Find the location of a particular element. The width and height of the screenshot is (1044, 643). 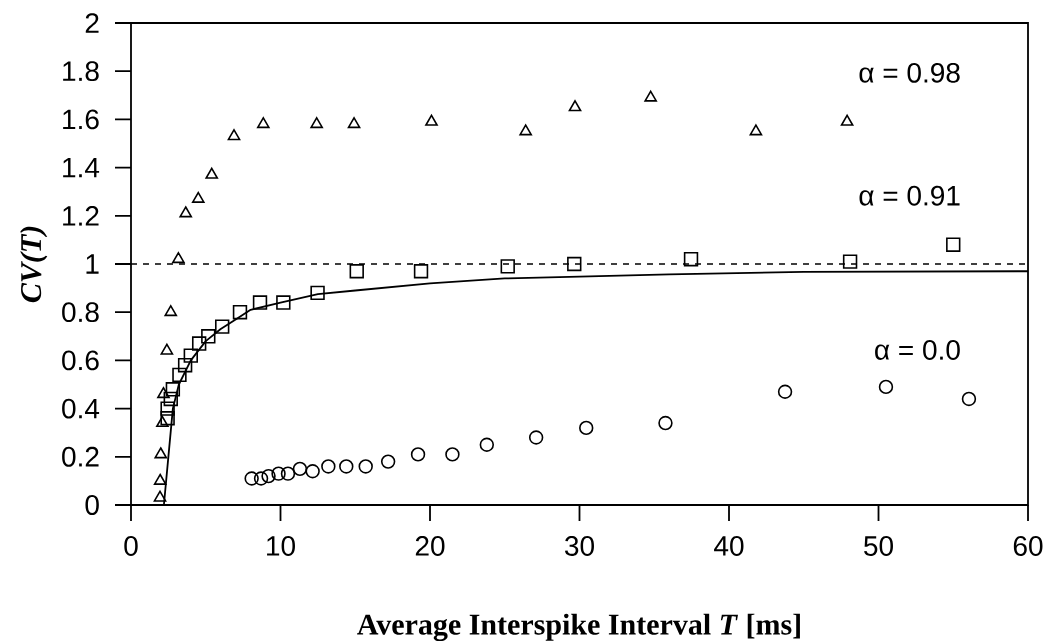

x-tick-label: 60 is located at coordinates (1028, 546).